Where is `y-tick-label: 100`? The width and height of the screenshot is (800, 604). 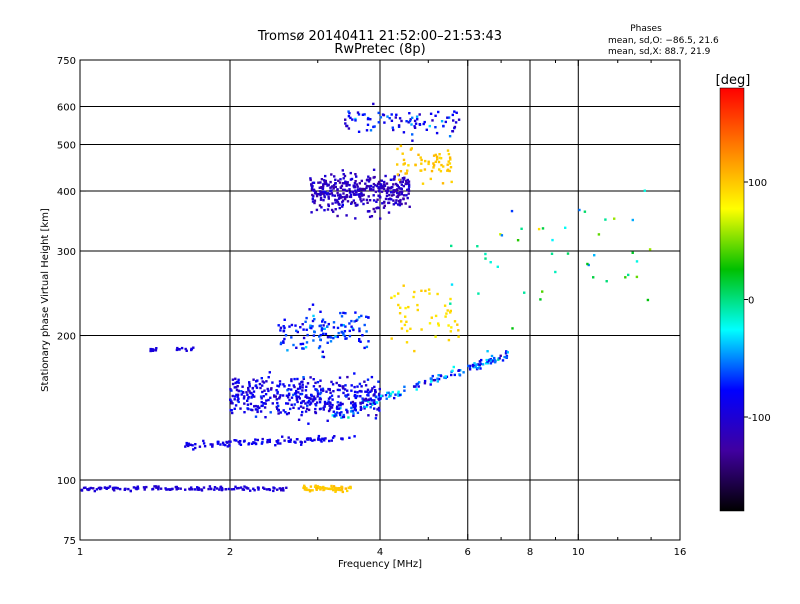
y-tick-label: 100 is located at coordinates (66, 481).